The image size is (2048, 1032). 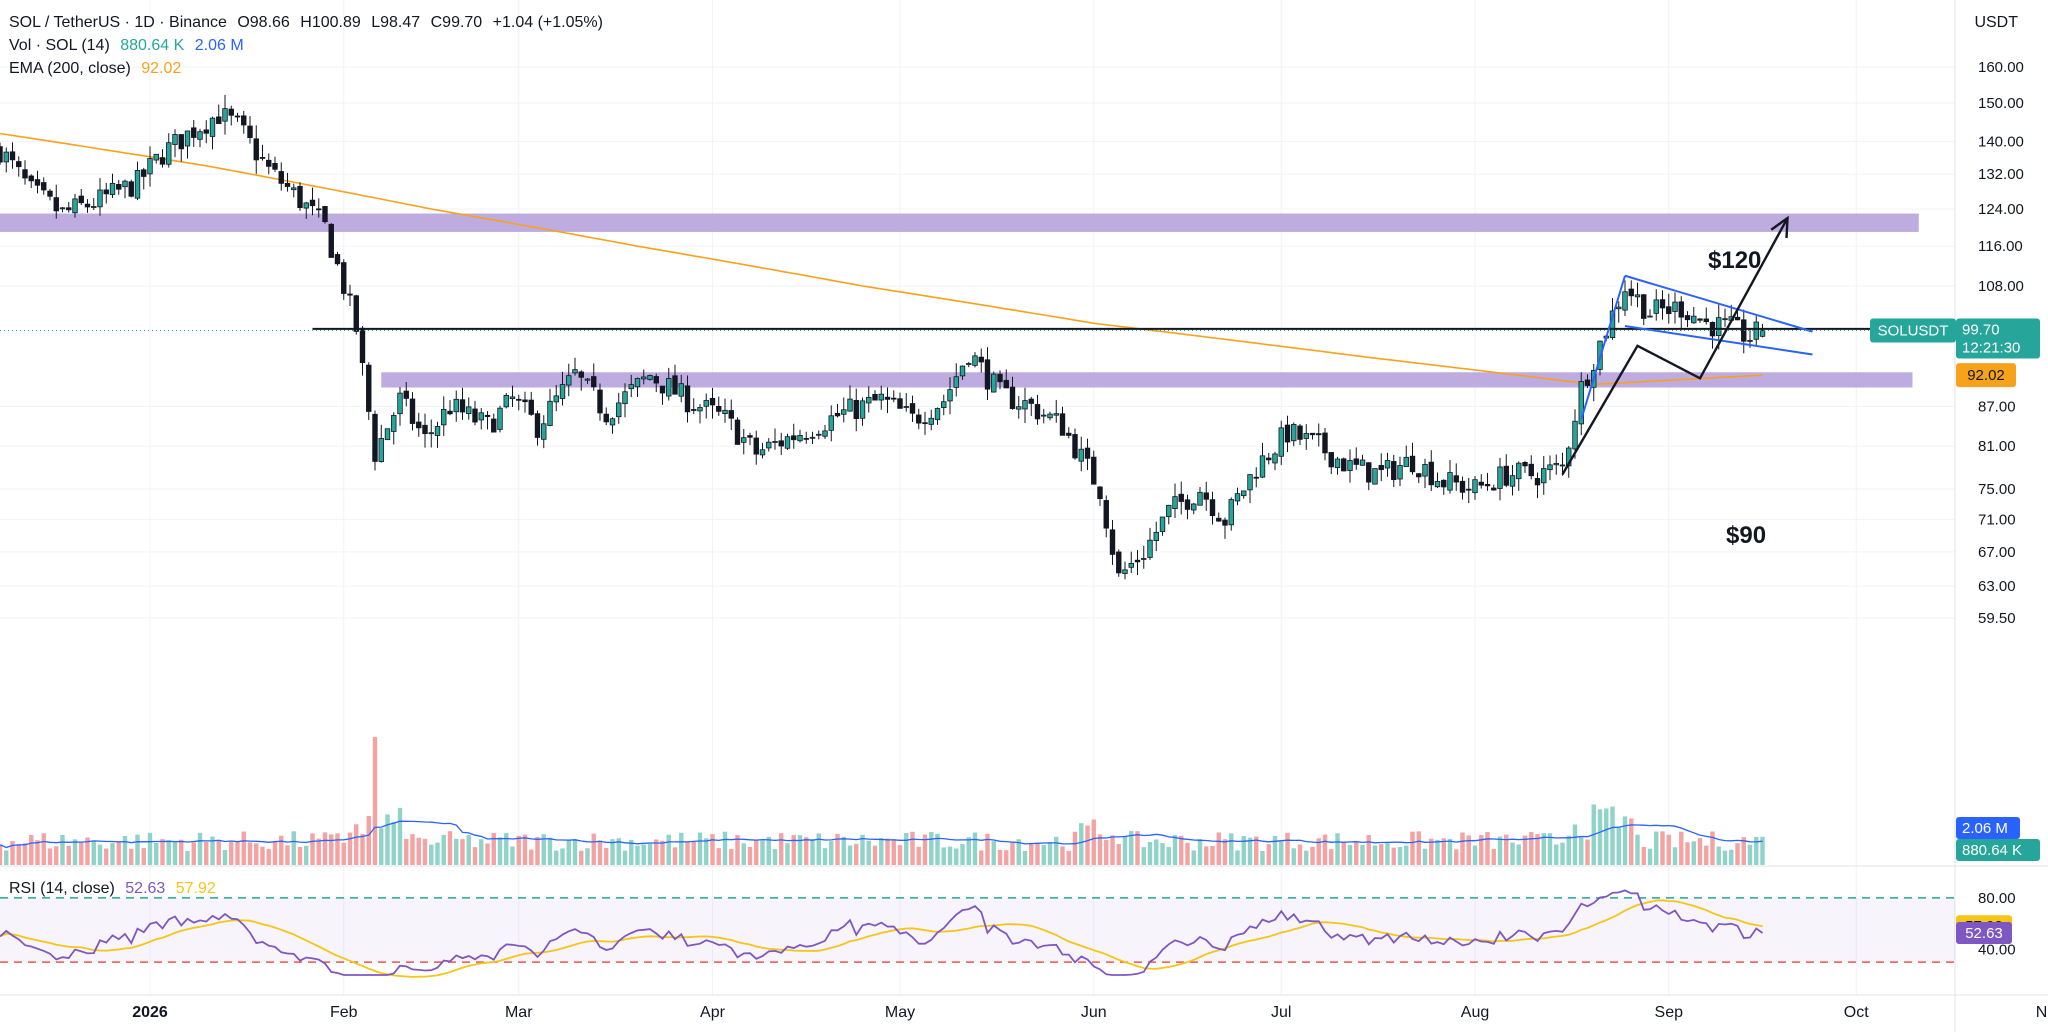 What do you see at coordinates (115, 889) in the screenshot?
I see `legend-rsi: RSI (14, close) 52.63 57.92` at bounding box center [115, 889].